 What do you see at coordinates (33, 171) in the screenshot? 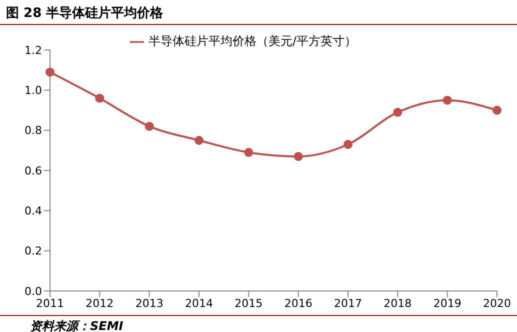
I see `y-tick-label: 0.6` at bounding box center [33, 171].